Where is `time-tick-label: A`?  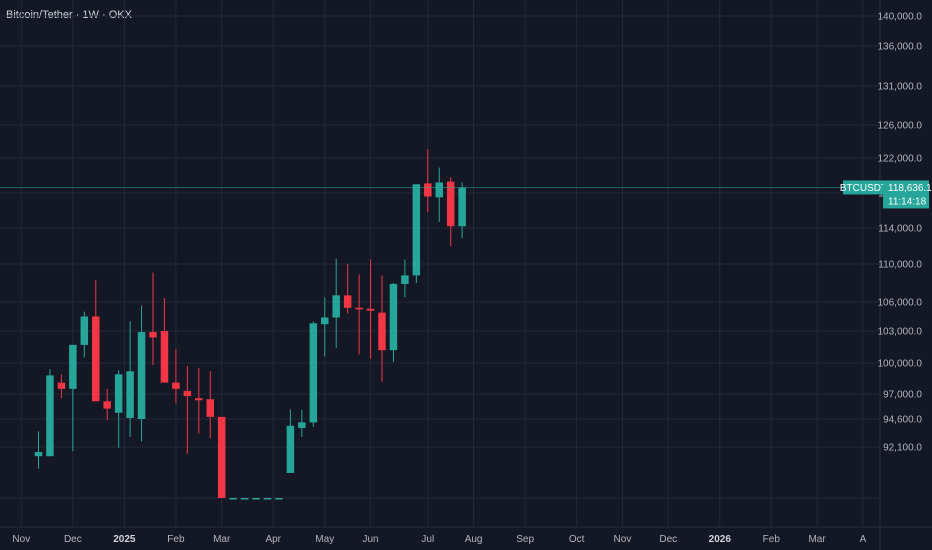 time-tick-label: A is located at coordinates (863, 539).